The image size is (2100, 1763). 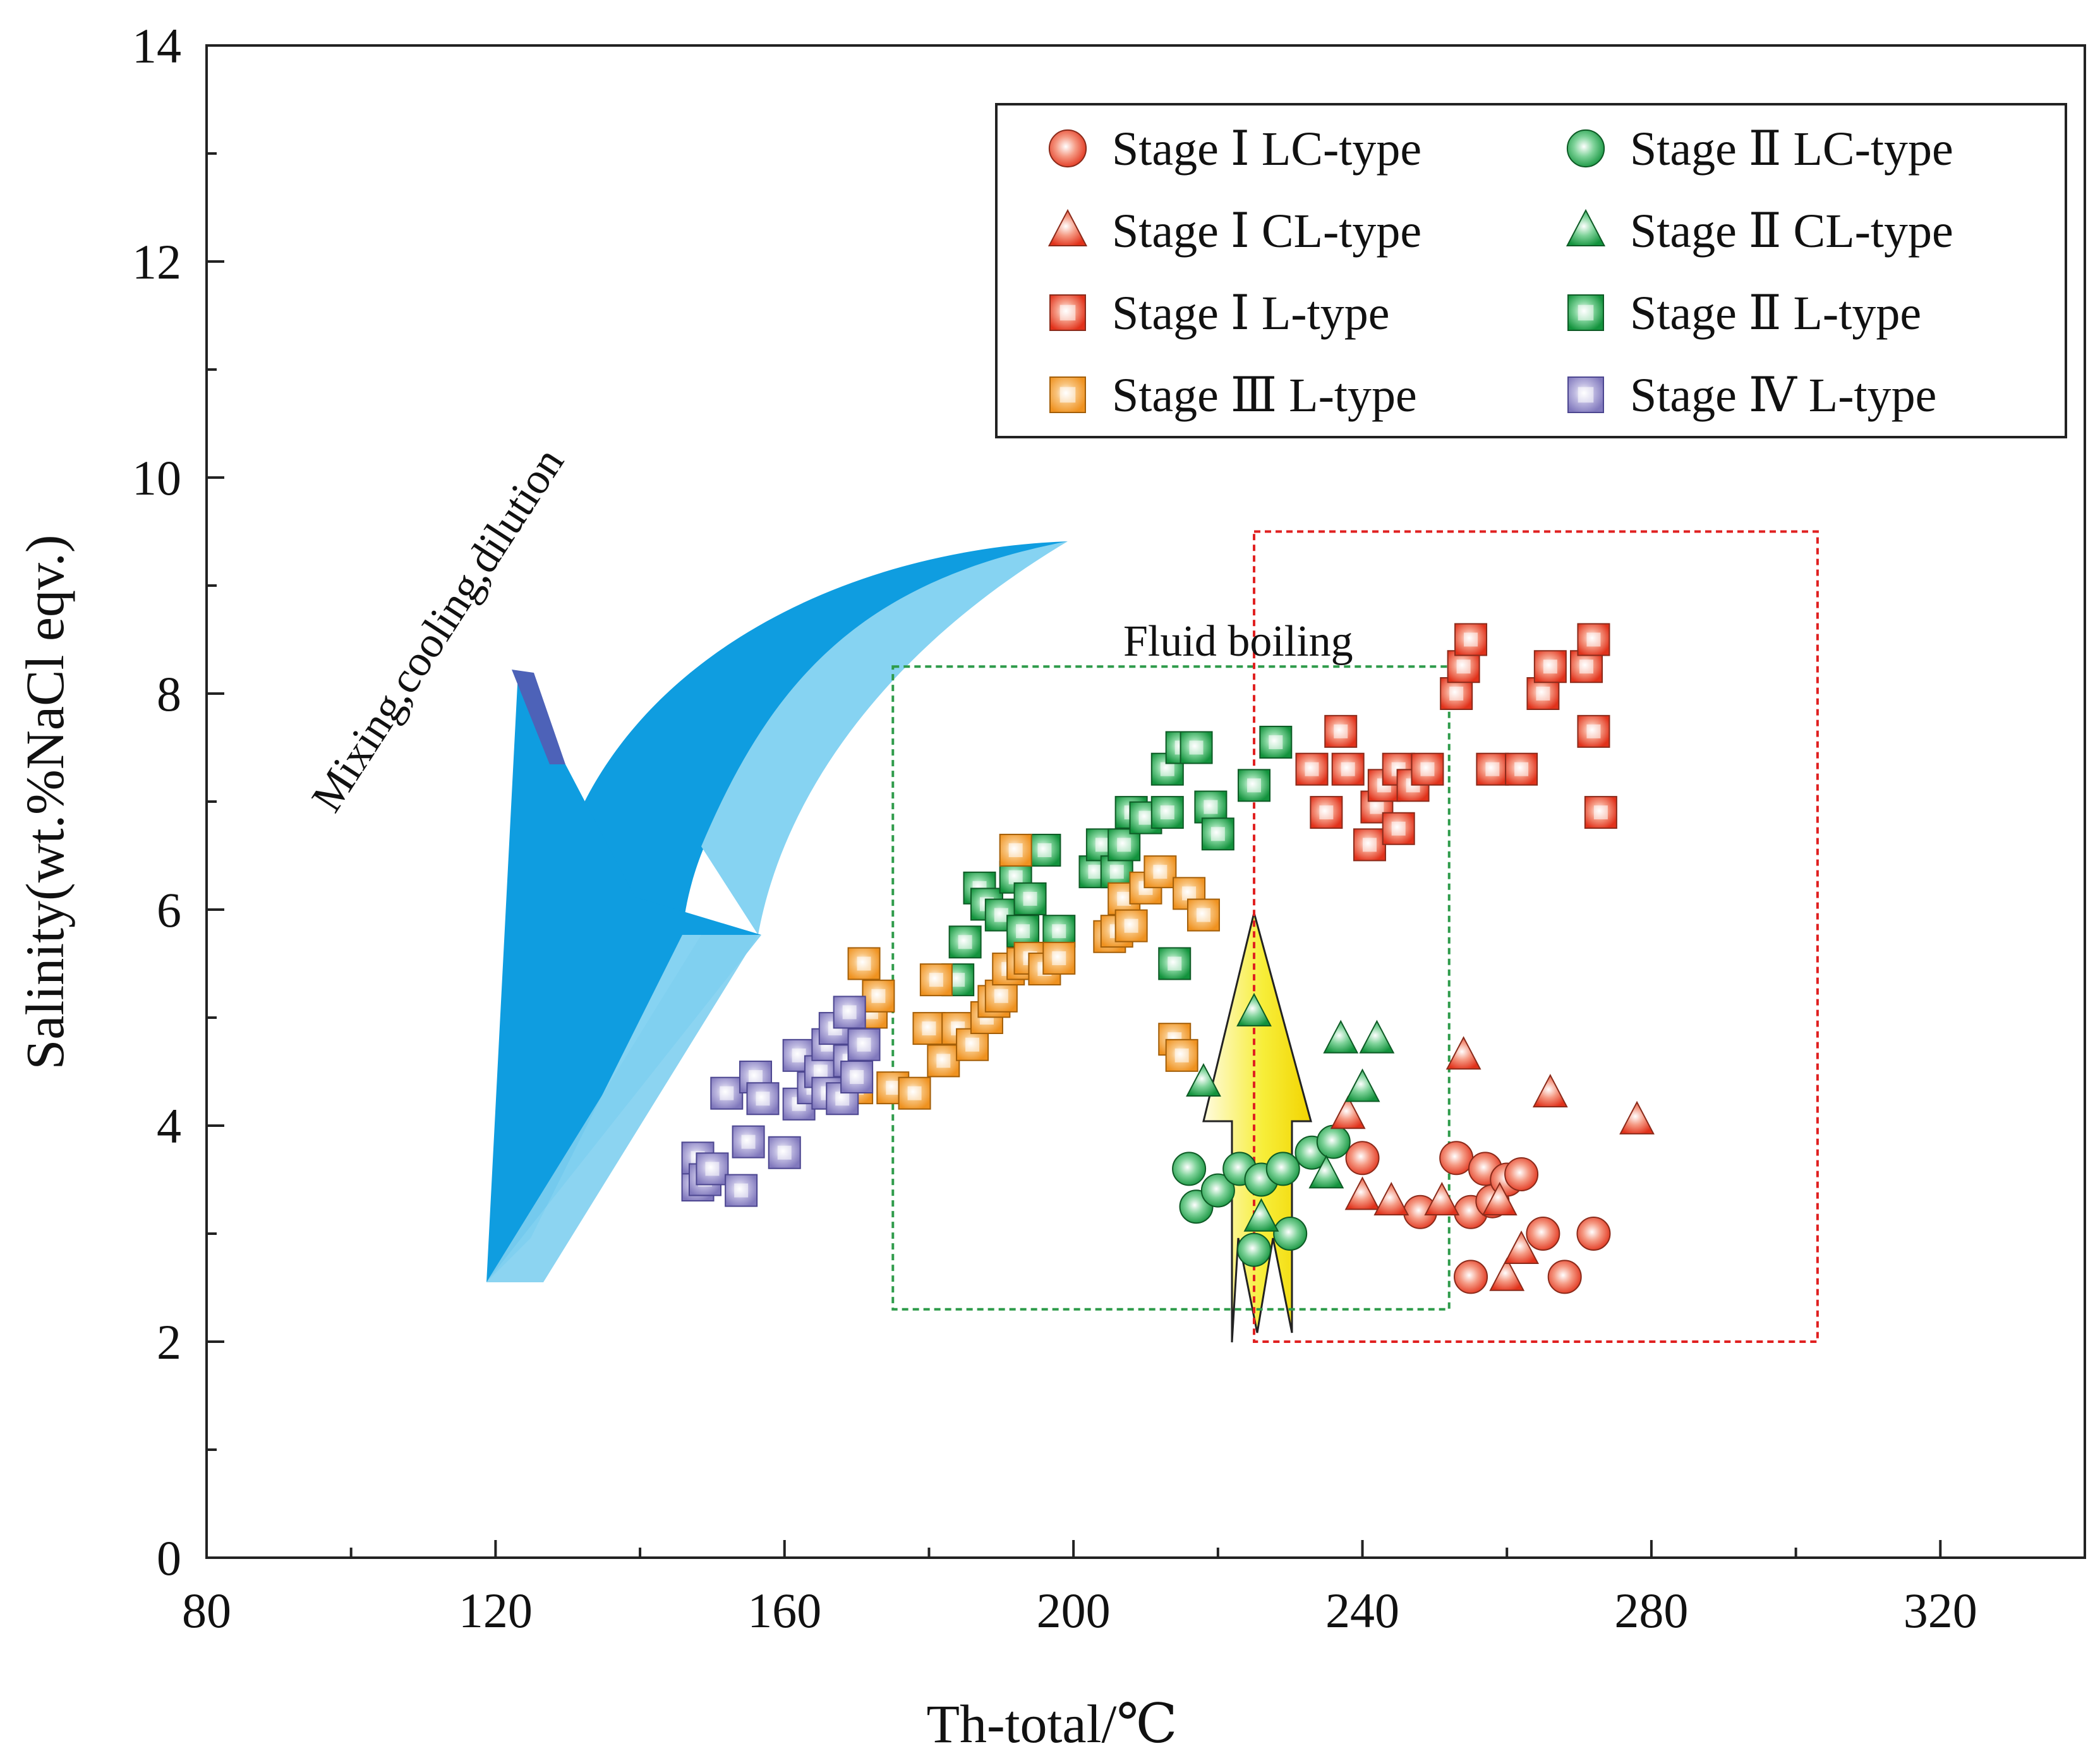 What do you see at coordinates (777, 911) in the screenshot?
I see `mixing-cooling-dilution-arrow` at bounding box center [777, 911].